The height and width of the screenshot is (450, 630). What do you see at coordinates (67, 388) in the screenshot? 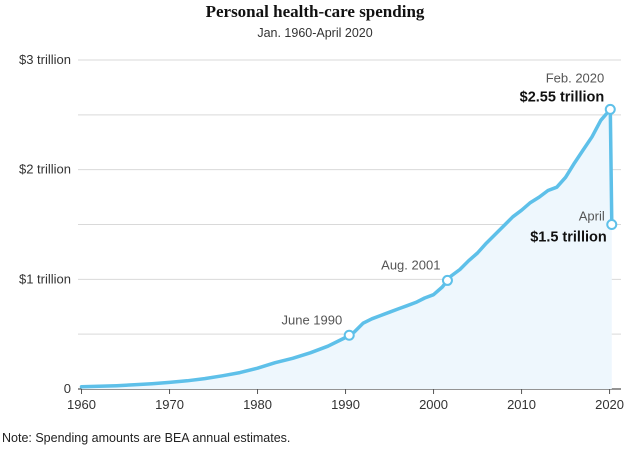
I see `y-tick-label: 0` at bounding box center [67, 388].